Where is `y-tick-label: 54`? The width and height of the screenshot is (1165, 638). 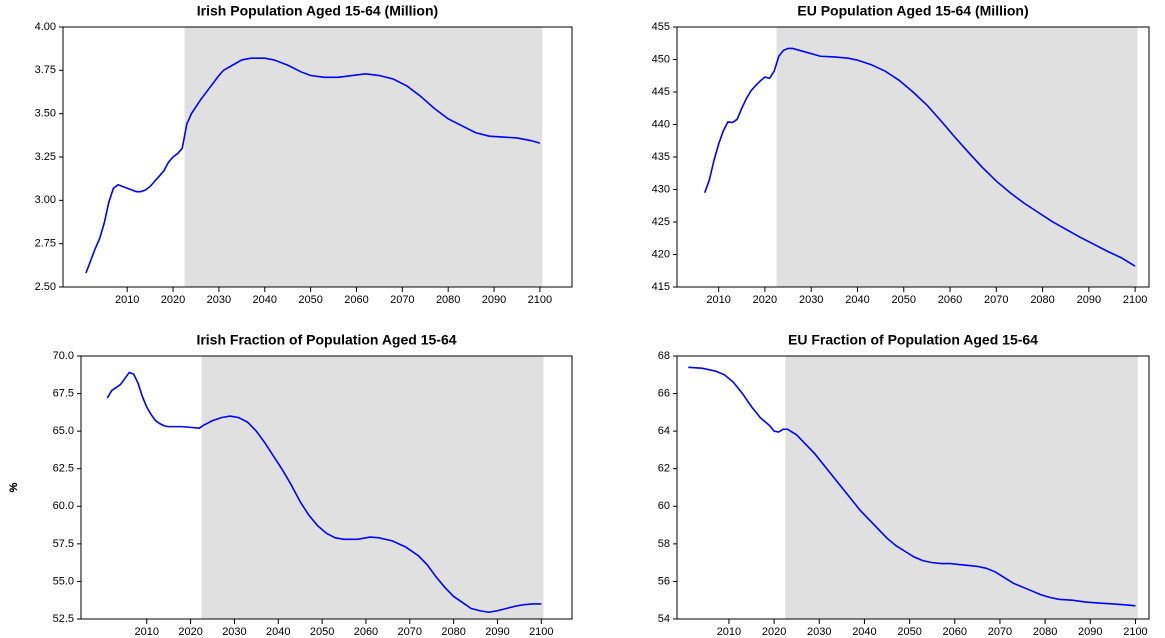
y-tick-label: 54 is located at coordinates (664, 619).